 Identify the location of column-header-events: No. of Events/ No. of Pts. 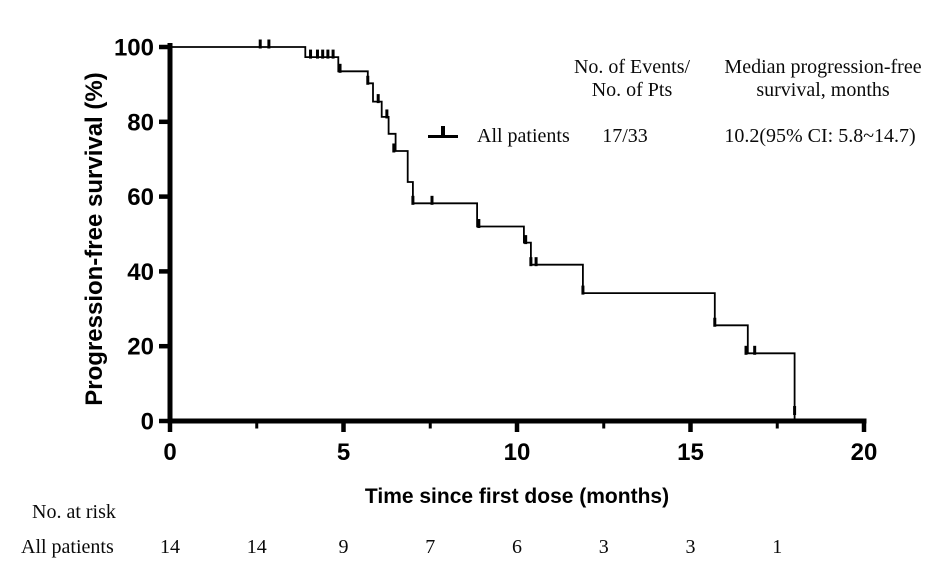
(632, 79).